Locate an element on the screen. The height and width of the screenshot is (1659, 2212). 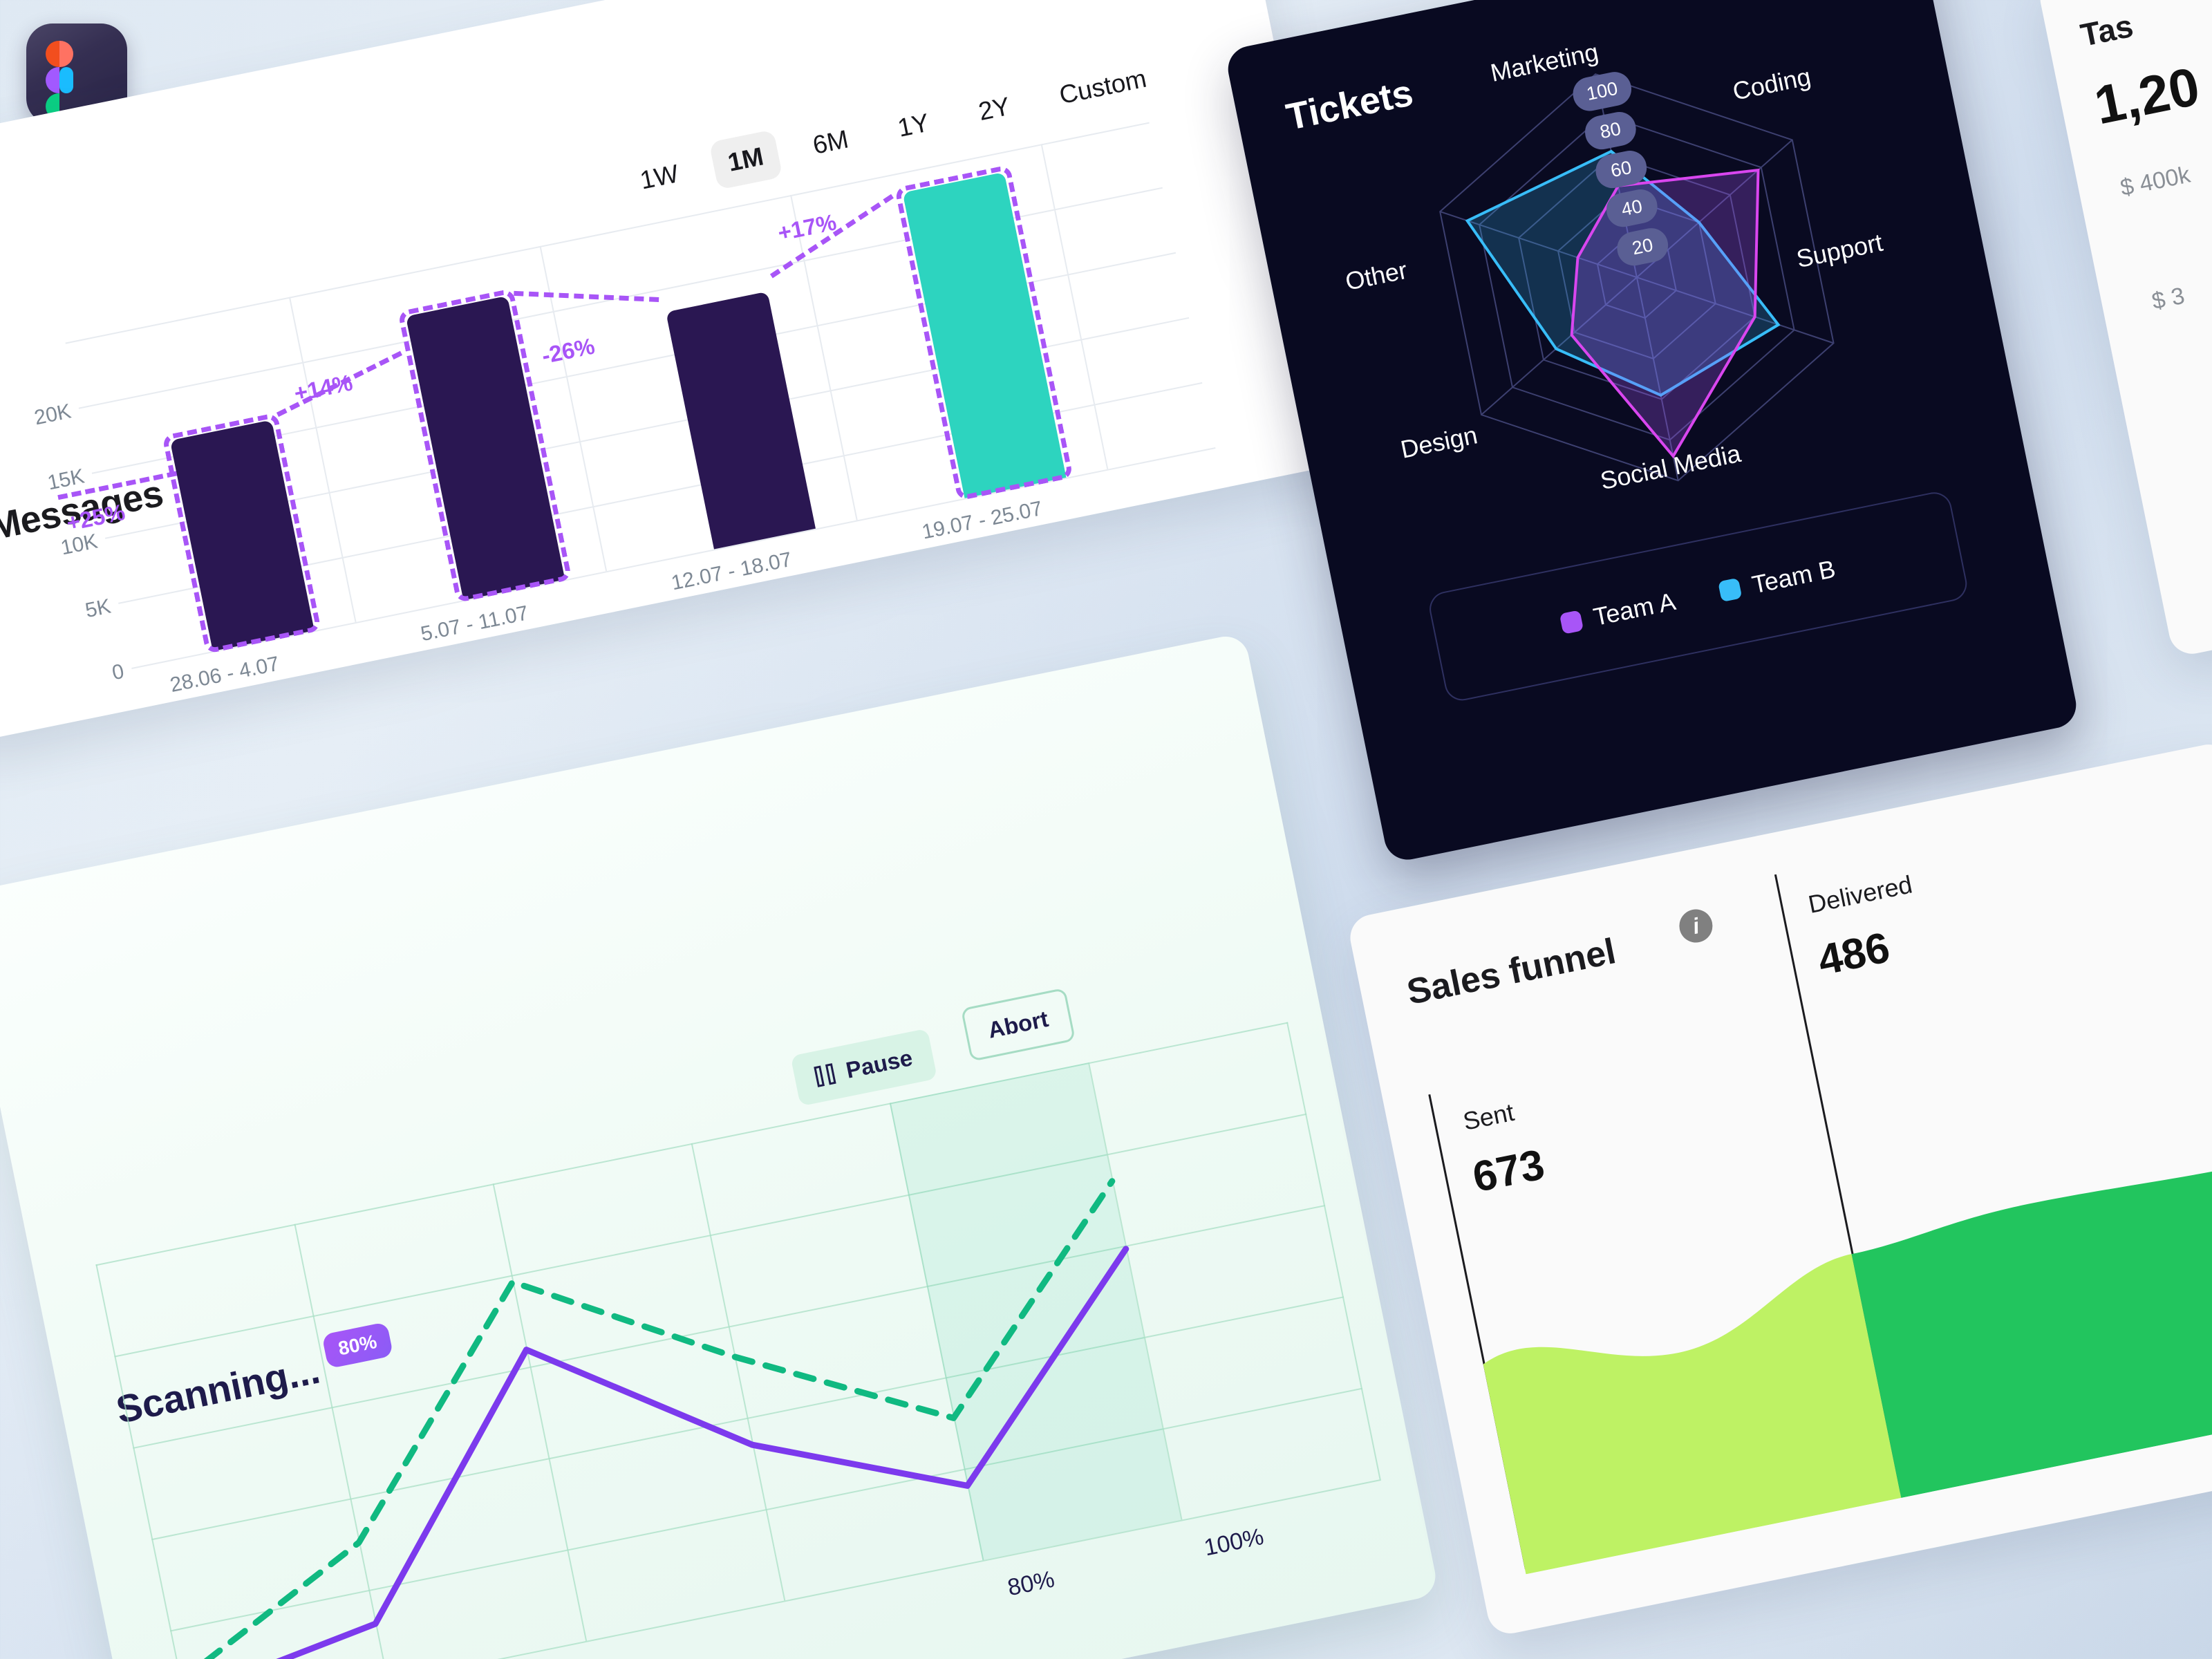
funnel-area-sent is located at coordinates (1693, 1414).